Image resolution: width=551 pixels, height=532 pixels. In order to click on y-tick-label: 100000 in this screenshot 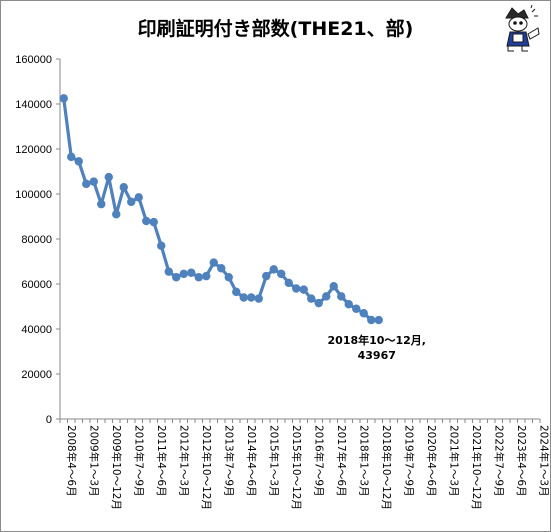, I will do `click(33, 195)`.